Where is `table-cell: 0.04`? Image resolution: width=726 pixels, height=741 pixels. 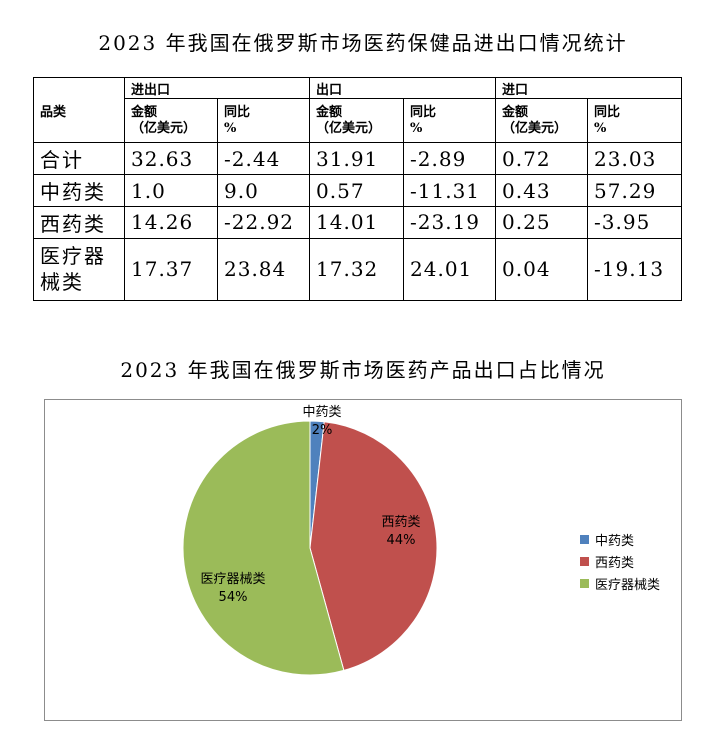
table-cell: 0.04 is located at coordinates (542, 269).